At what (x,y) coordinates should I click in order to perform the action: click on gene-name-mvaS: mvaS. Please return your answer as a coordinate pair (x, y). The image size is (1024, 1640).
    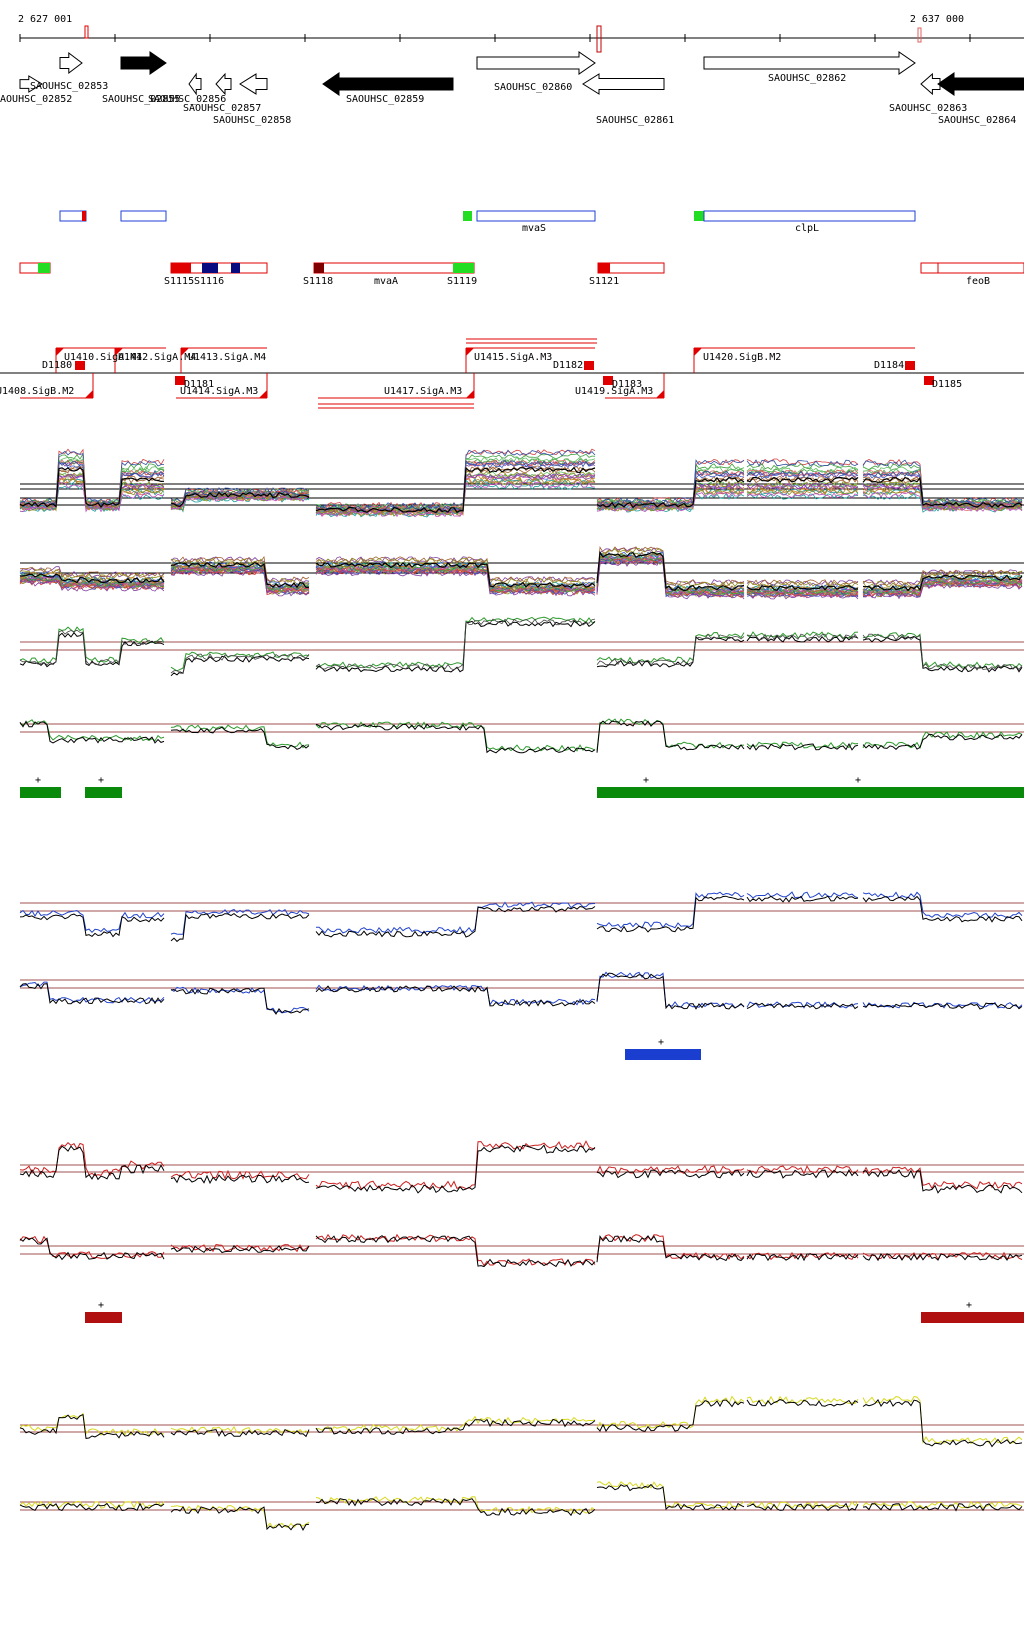
    Looking at the image, I should click on (534, 228).